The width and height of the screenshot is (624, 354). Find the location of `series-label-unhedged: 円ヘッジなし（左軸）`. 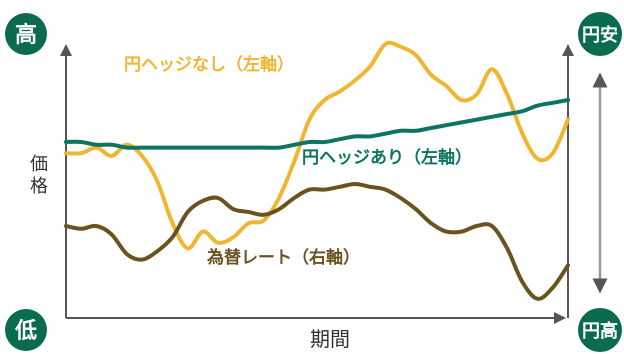

series-label-unhedged: 円ヘッジなし（左軸） is located at coordinates (209, 64).